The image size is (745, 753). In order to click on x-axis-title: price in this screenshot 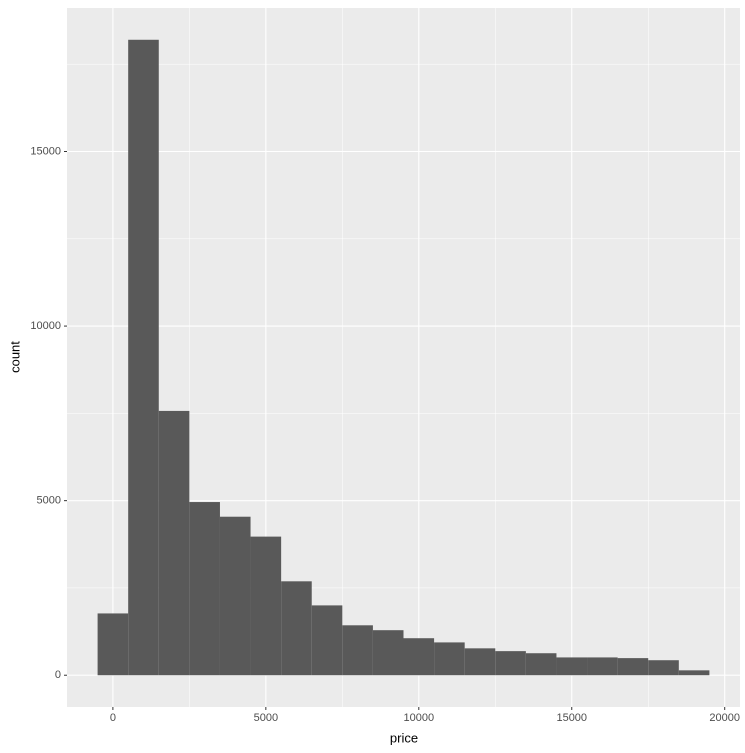, I will do `click(404, 737)`.